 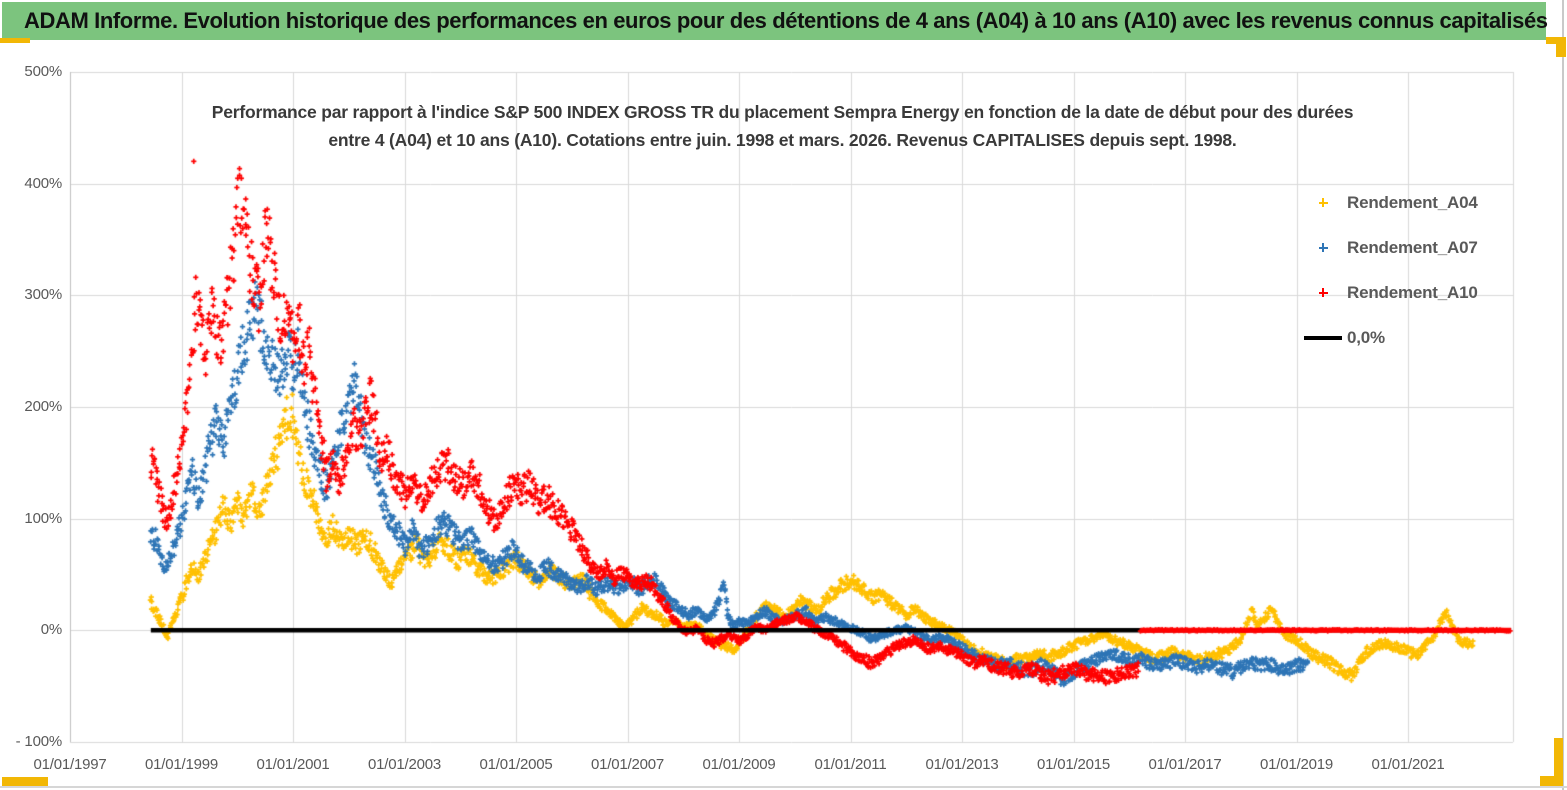 What do you see at coordinates (1185, 764) in the screenshot?
I see `x-axis-tick-label: 01/01/2017` at bounding box center [1185, 764].